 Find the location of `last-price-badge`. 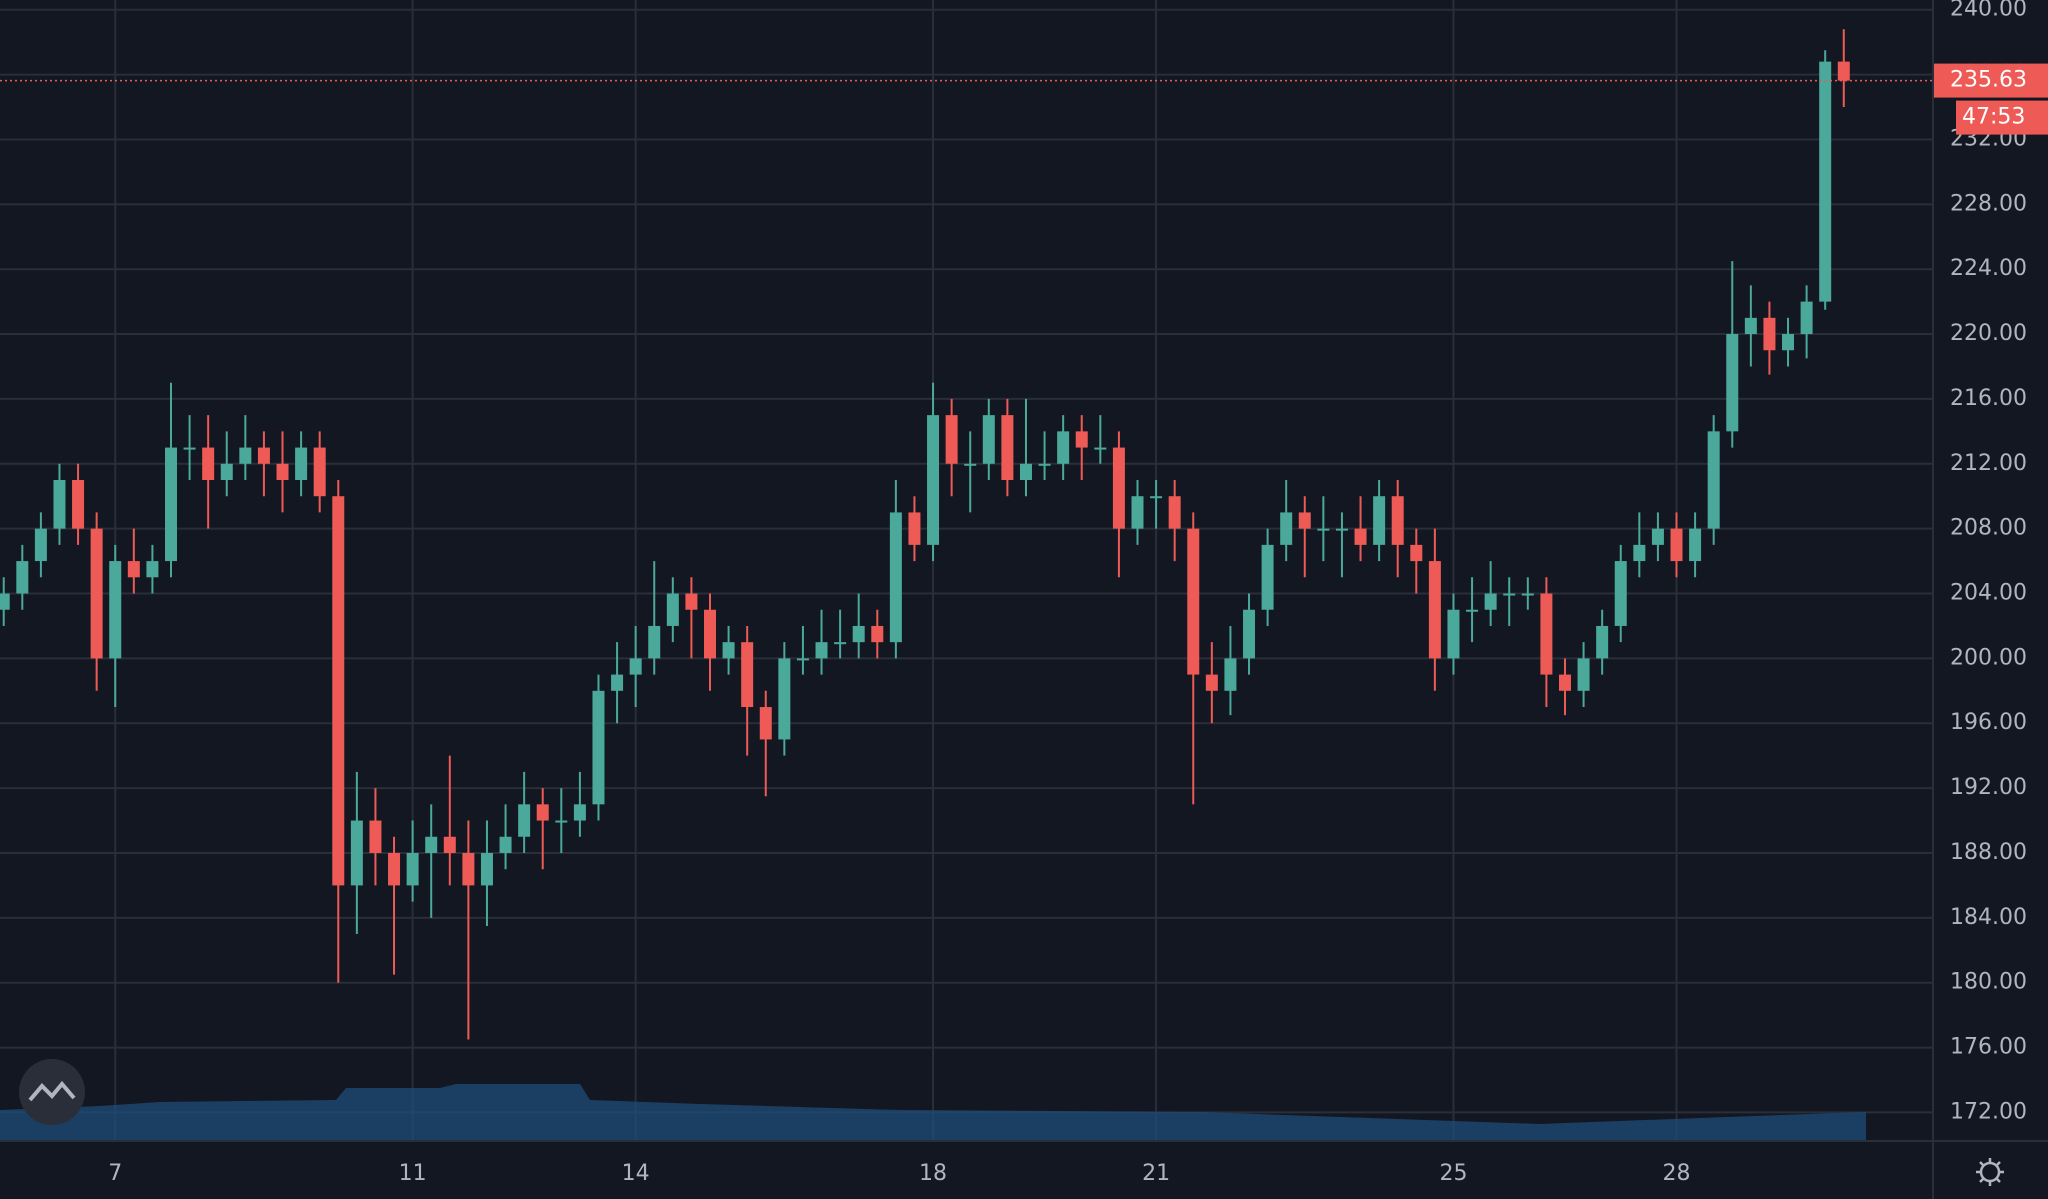

last-price-badge is located at coordinates (1991, 80).